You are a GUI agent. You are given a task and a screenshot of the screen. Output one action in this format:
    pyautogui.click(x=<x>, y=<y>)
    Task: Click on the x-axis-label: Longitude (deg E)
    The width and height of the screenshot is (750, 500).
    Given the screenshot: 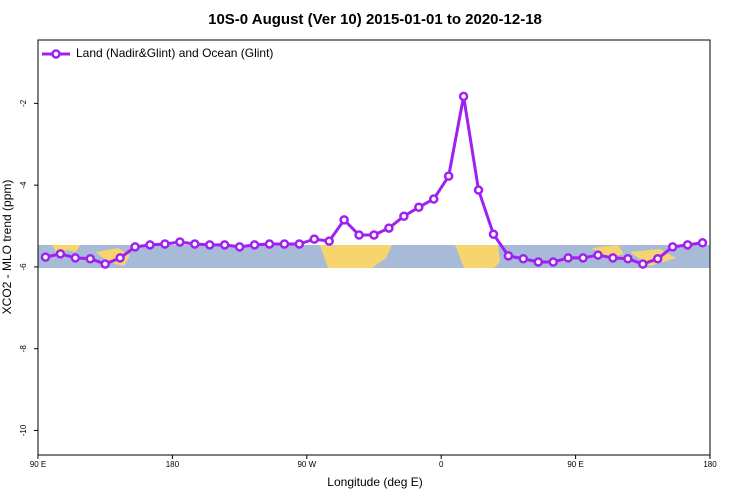 What is the action you would take?
    pyautogui.click(x=374, y=482)
    